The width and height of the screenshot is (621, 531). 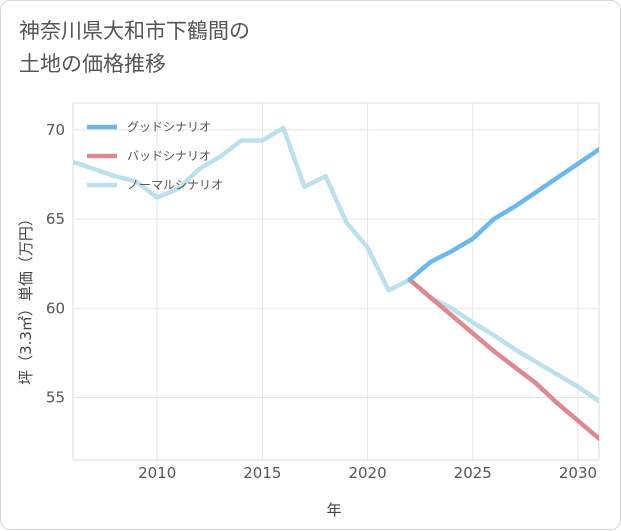 I want to click on y-axis-title: 坪（3.3㎡）単価（万円）, so click(x=26, y=298).